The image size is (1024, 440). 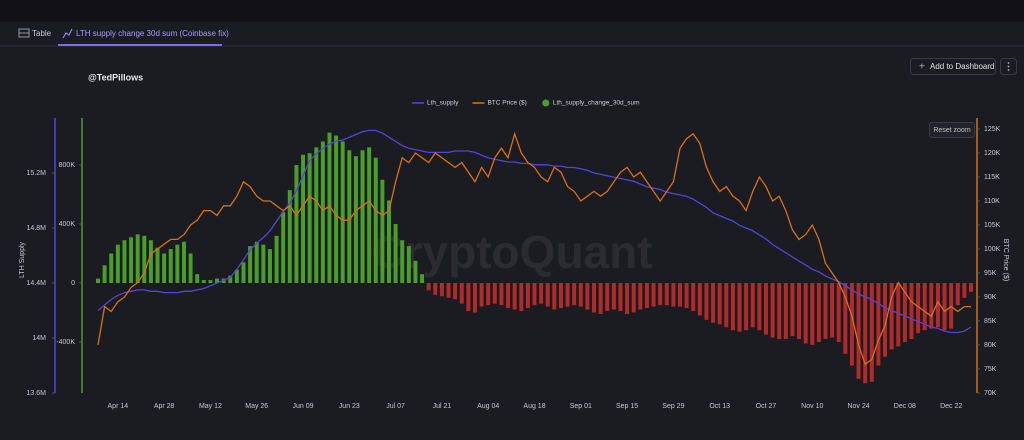 I want to click on button-frame, so click(x=953, y=66).